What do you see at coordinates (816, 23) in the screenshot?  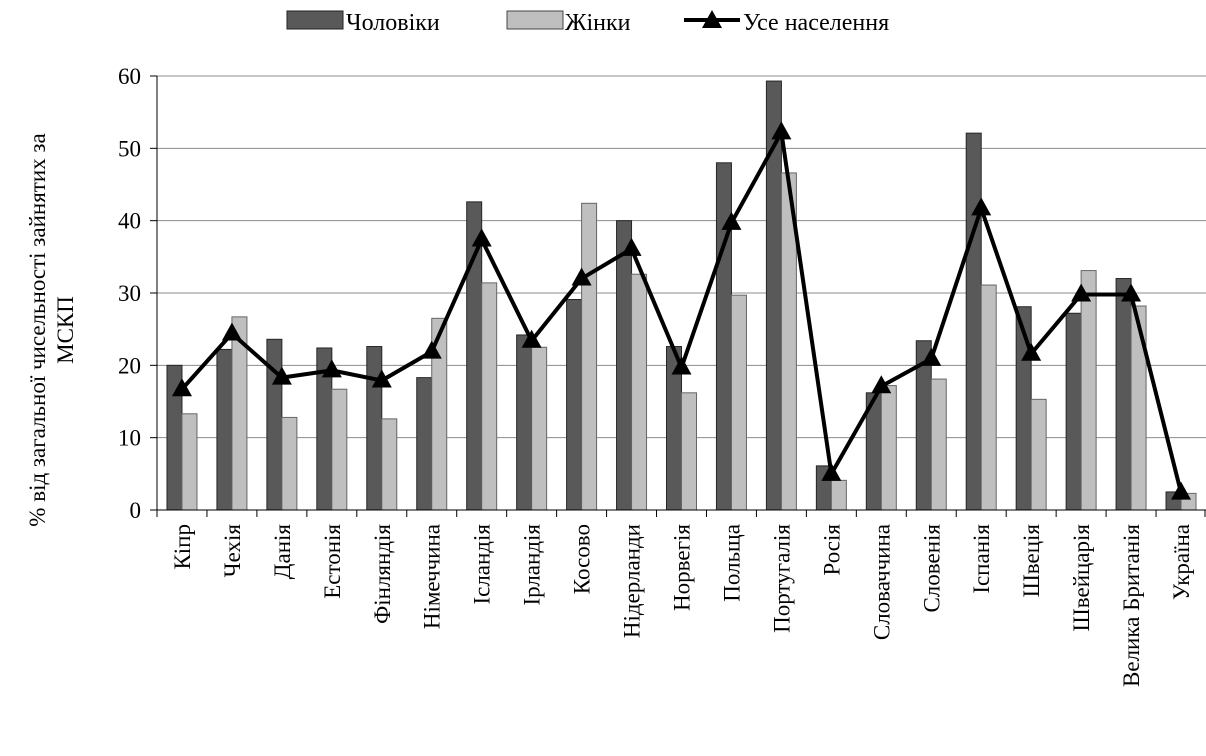 I see `legend-label-all: Усе населення` at bounding box center [816, 23].